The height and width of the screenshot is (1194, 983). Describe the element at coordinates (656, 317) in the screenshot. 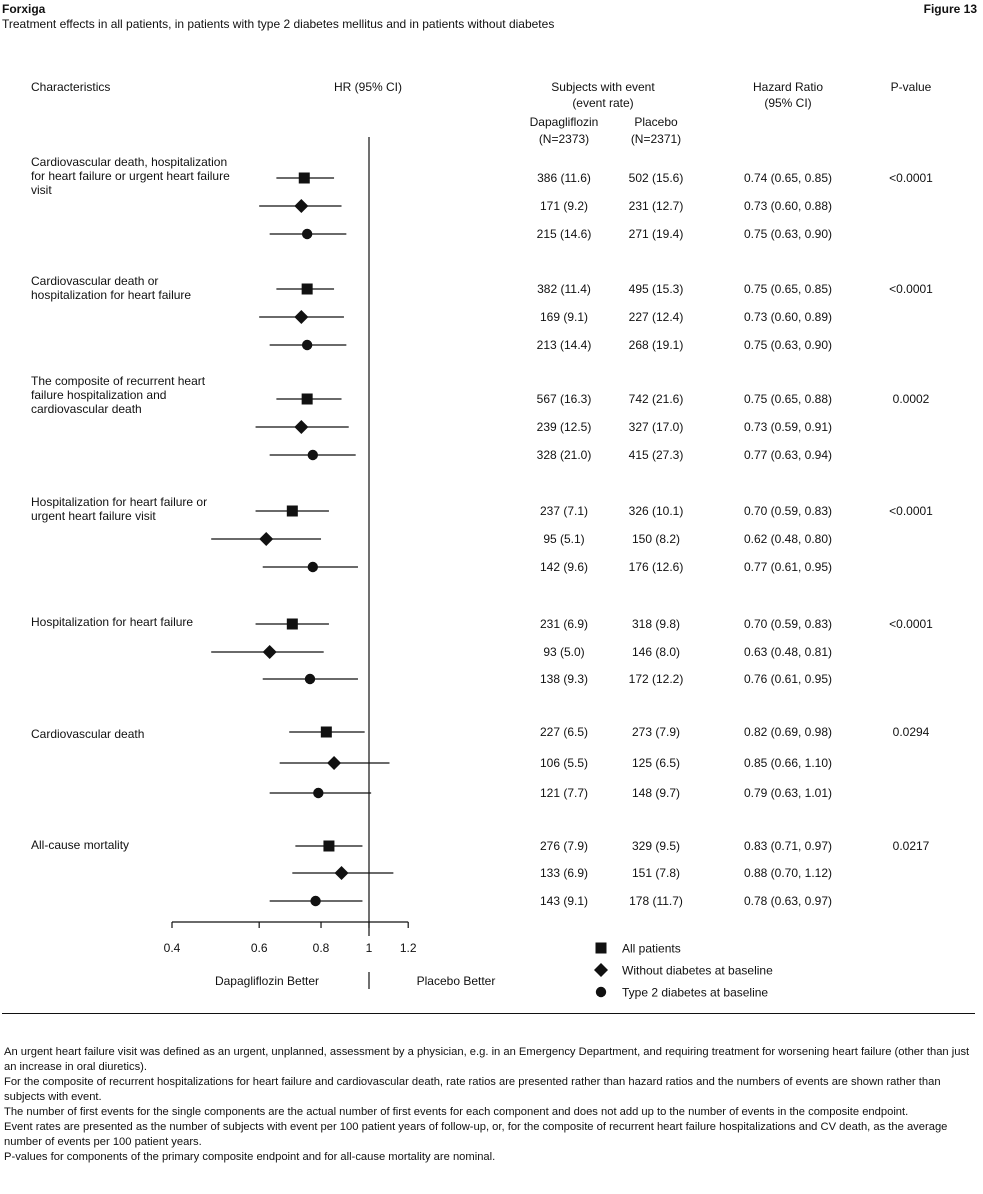

I see `placebo-events: 227 (12.4)` at that location.